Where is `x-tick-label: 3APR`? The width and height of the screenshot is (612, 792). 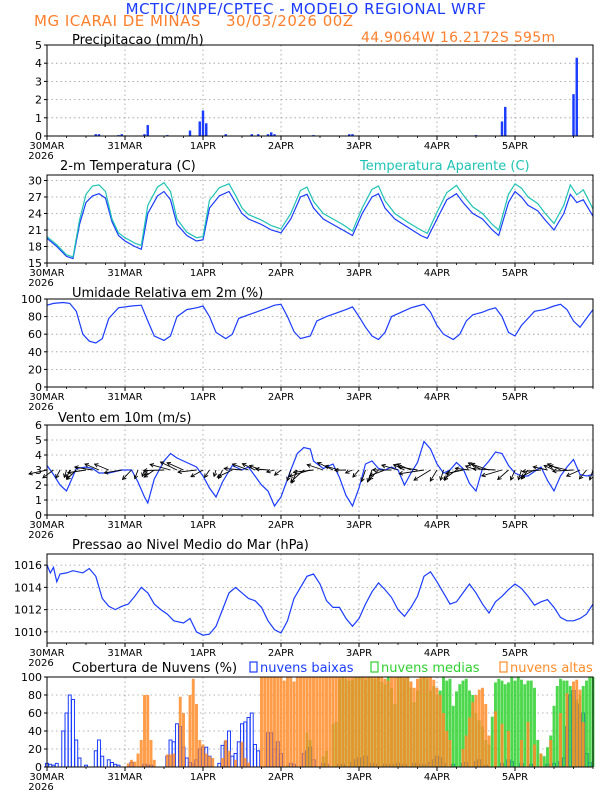 x-tick-label: 3APR is located at coordinates (359, 525).